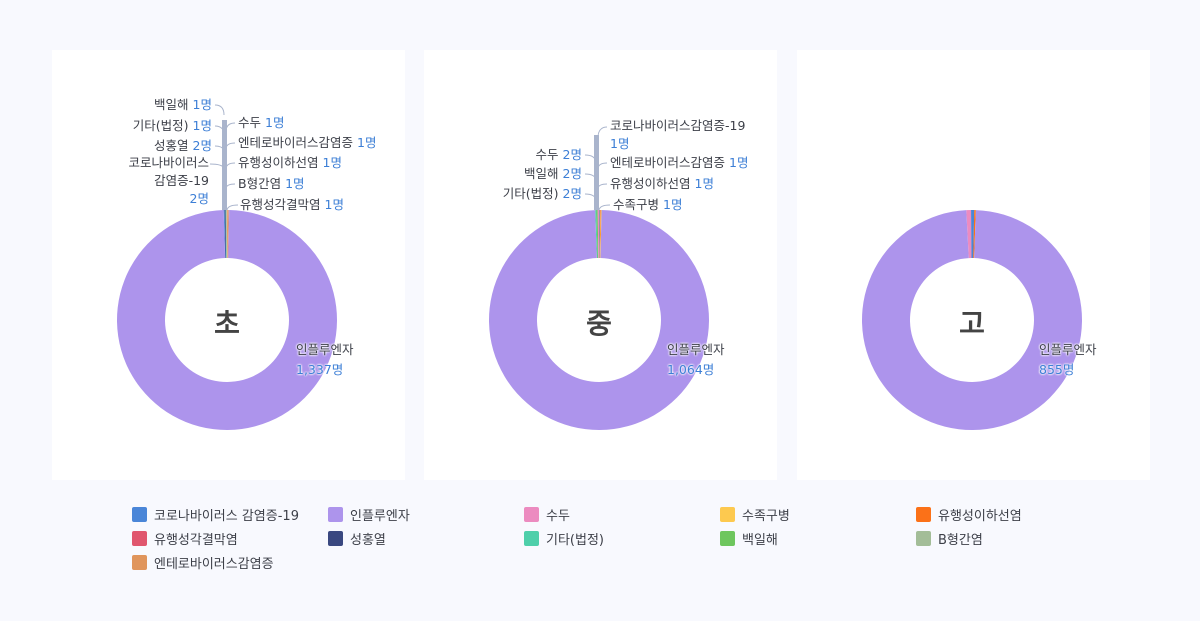 The height and width of the screenshot is (621, 1200). What do you see at coordinates (357, 538) in the screenshot?
I see `legend-item-scarlet-fever: 성홍열` at bounding box center [357, 538].